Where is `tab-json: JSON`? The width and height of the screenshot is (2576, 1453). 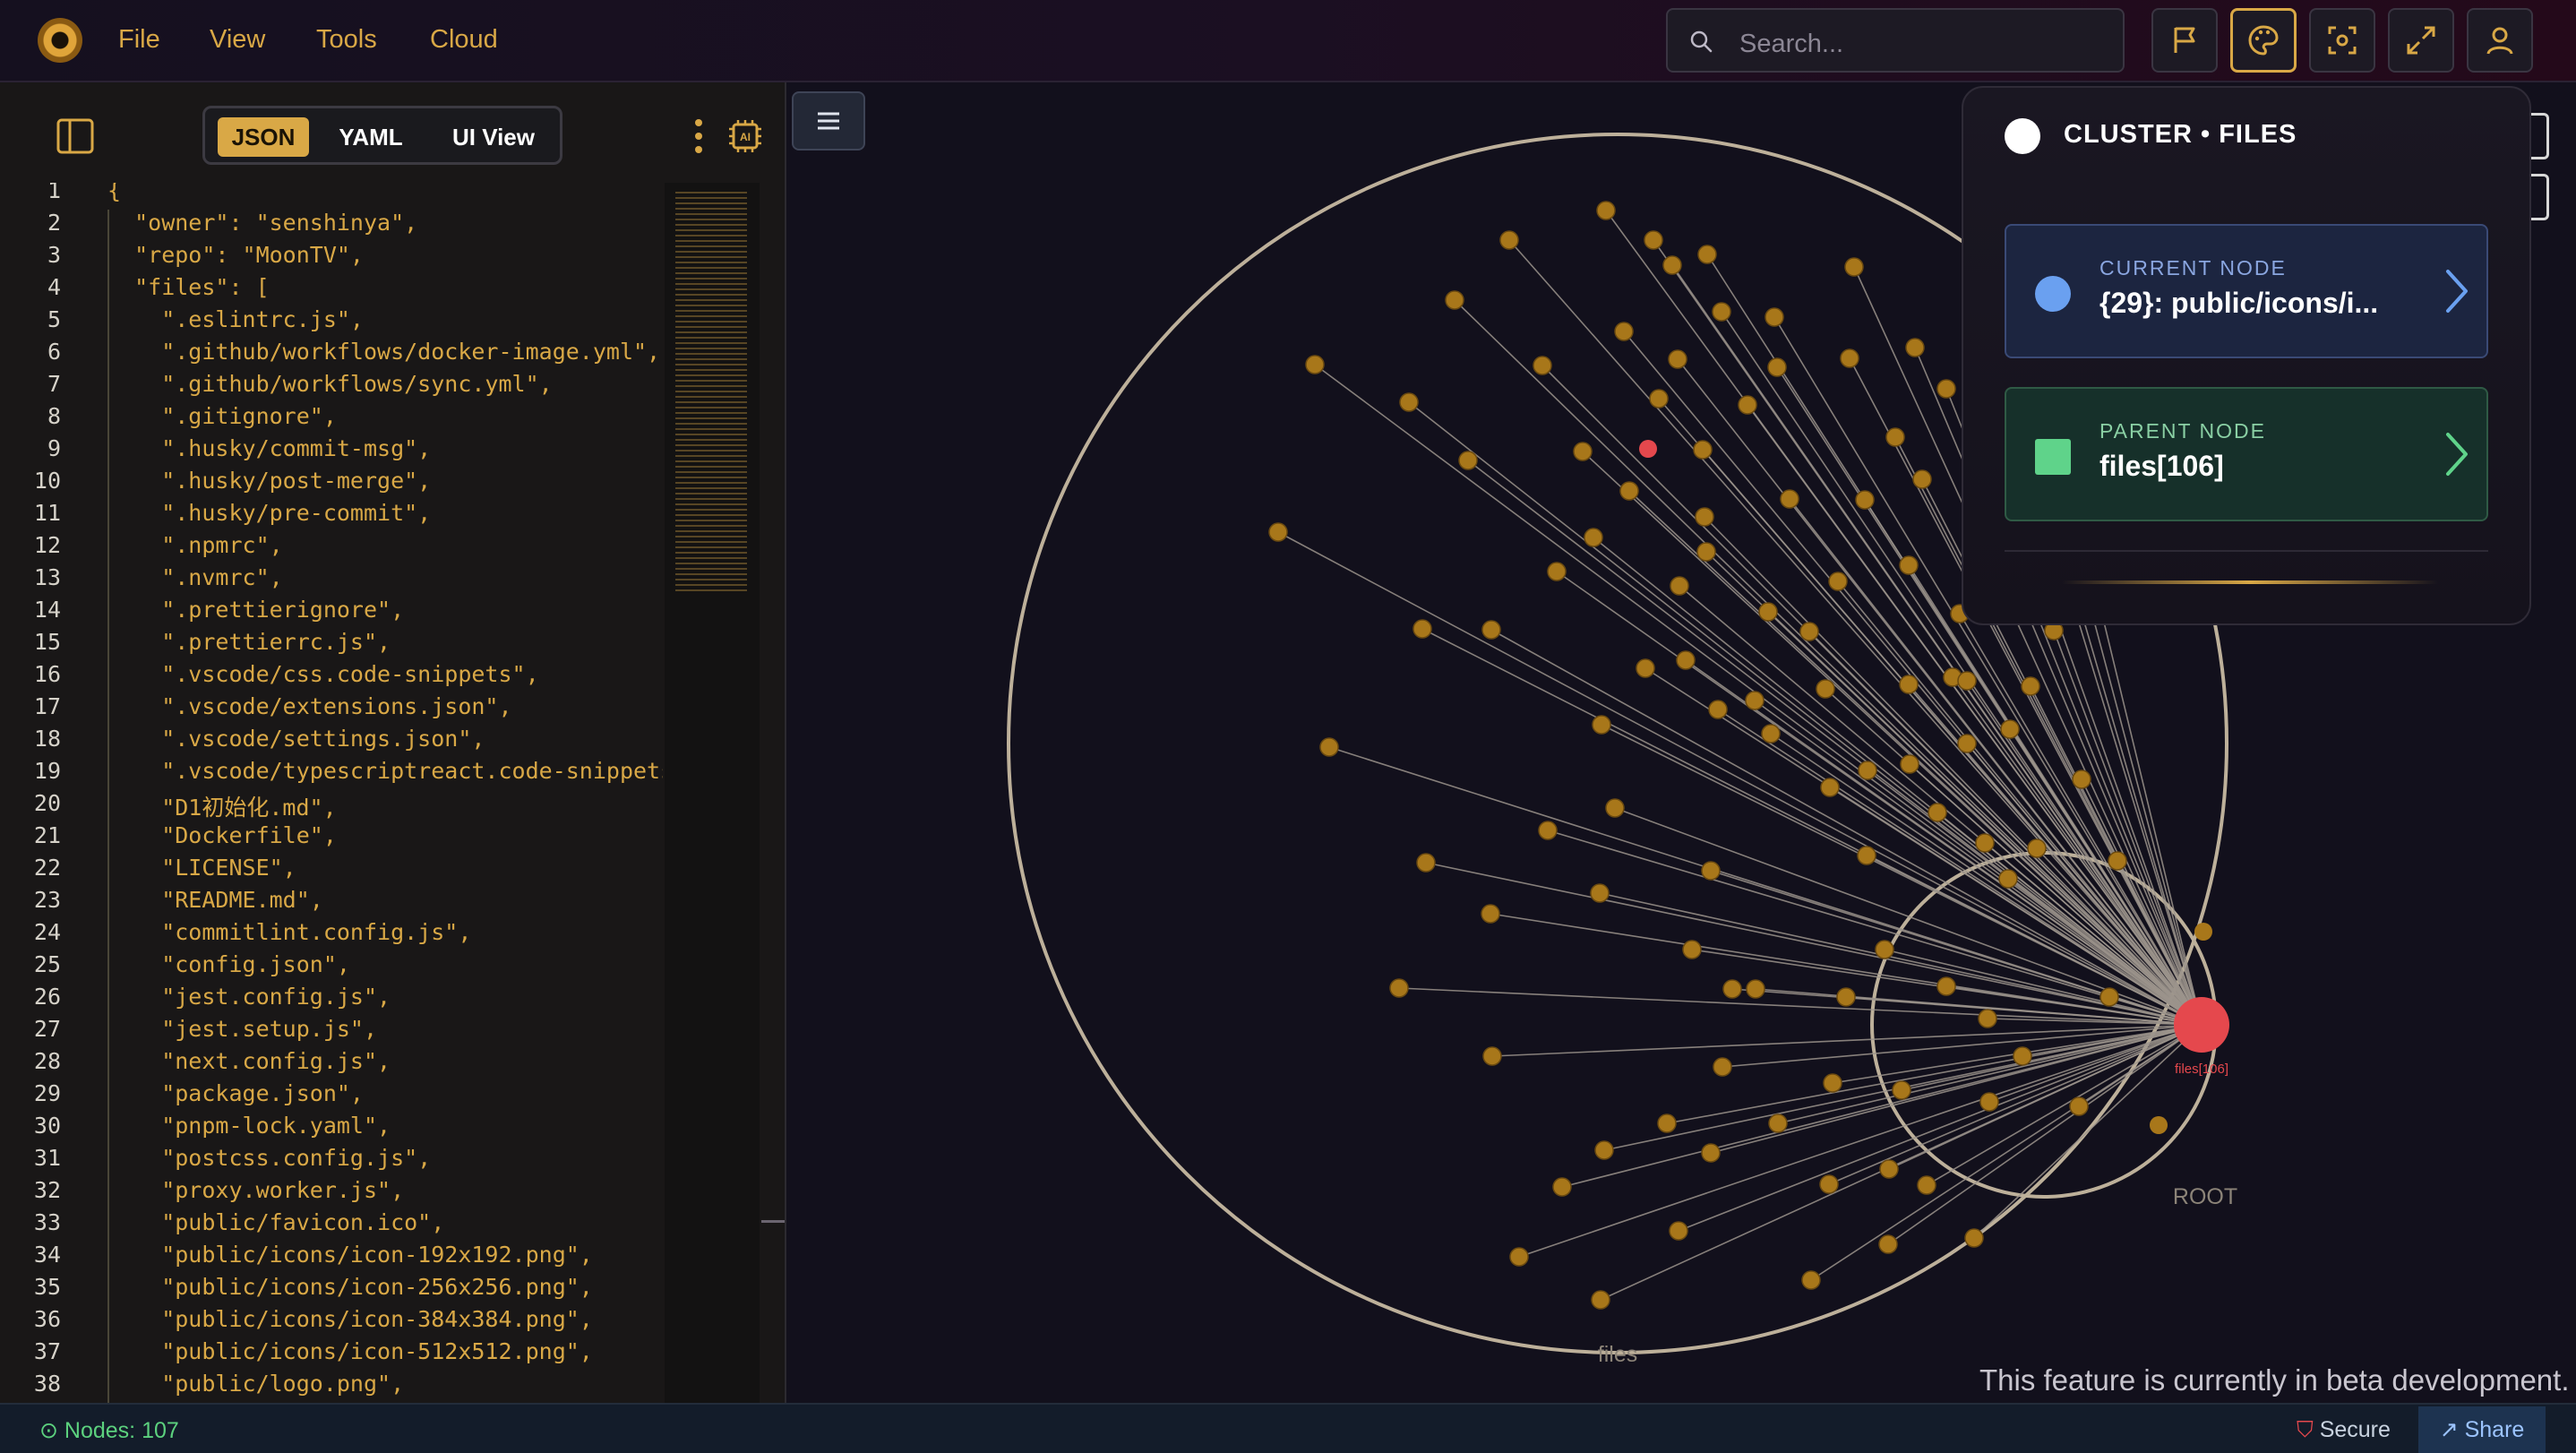 tab-json: JSON is located at coordinates (263, 137).